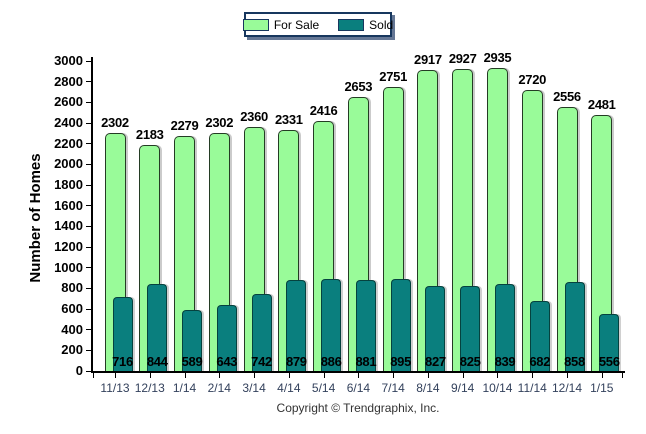 This screenshot has height=434, width=646. Describe the element at coordinates (149, 135) in the screenshot. I see `for-sale-value-label: 2183` at that location.